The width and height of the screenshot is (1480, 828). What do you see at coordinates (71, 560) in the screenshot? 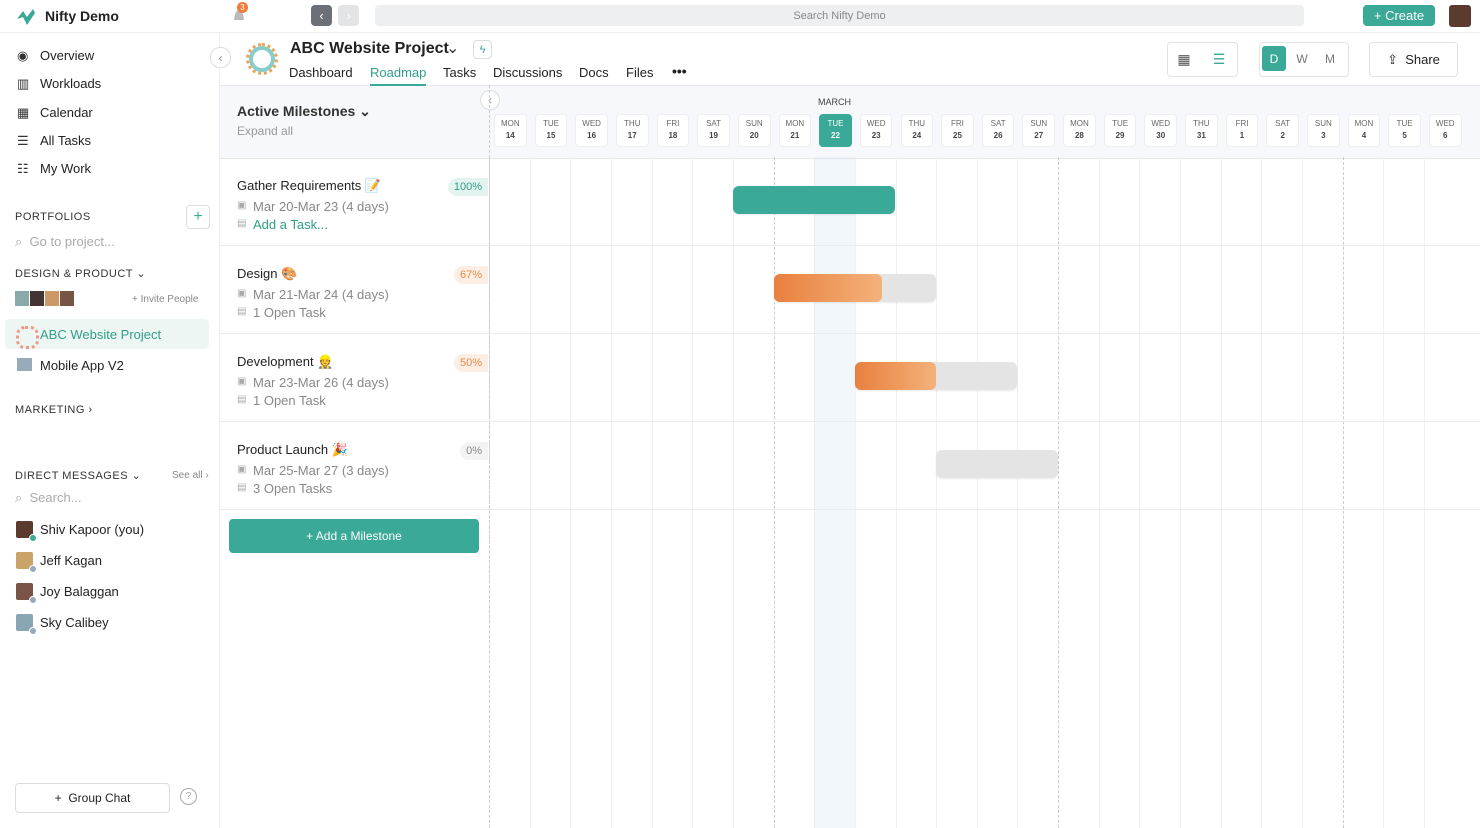
I see `person-name: Jeff Kagan` at bounding box center [71, 560].